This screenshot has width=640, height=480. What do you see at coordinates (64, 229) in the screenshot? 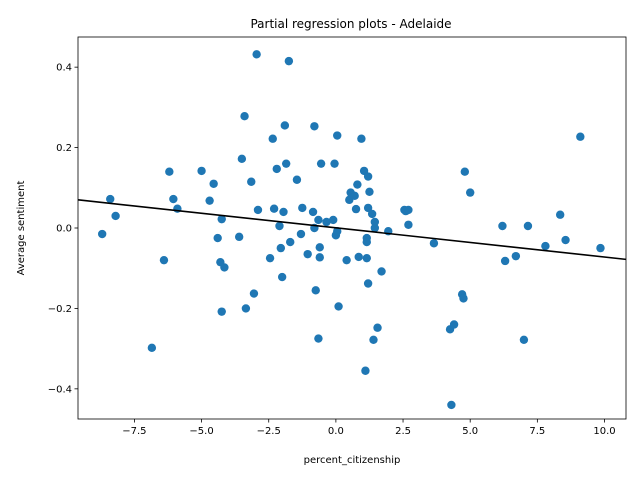
I see `y-tick-label: 0.0` at bounding box center [64, 229].